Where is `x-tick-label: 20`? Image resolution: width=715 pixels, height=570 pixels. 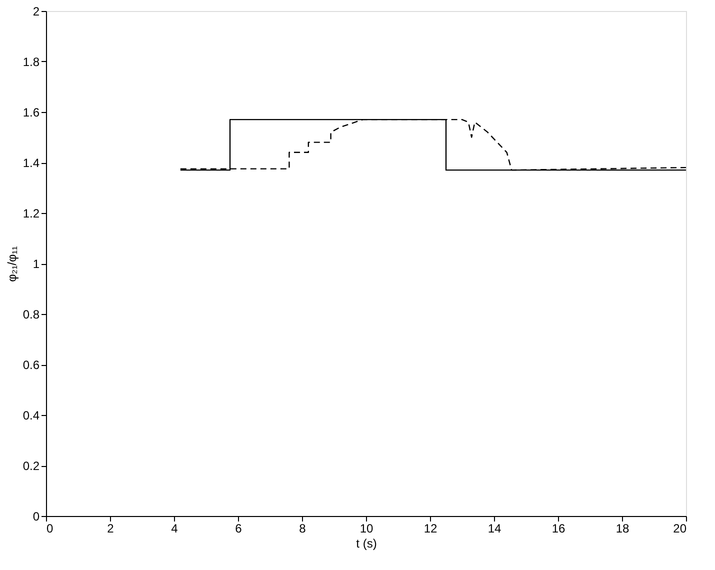
x-tick-label: 20 is located at coordinates (680, 529).